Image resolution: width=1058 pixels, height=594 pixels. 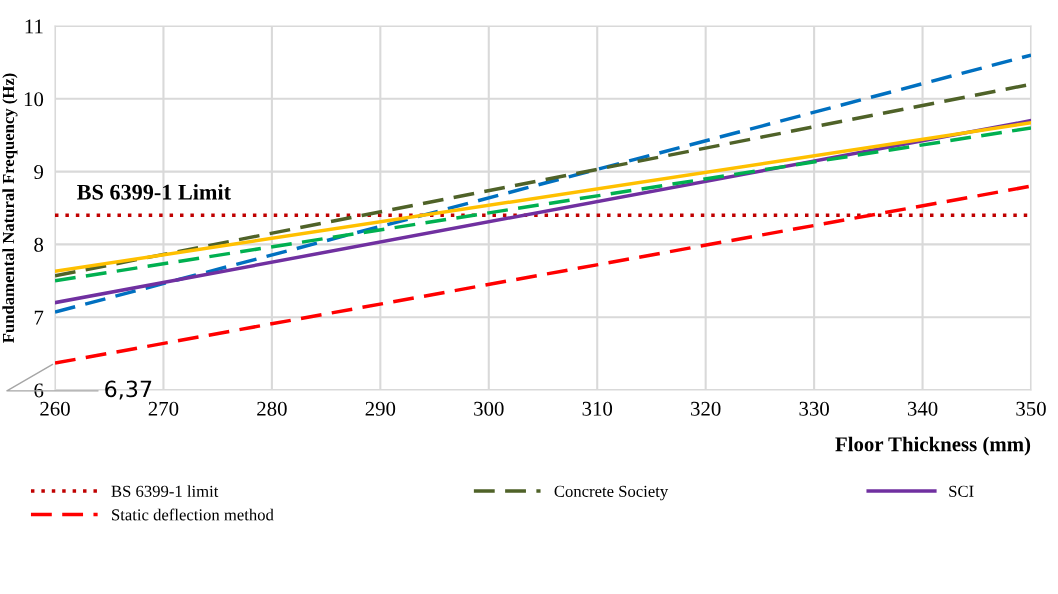 What do you see at coordinates (10, 208) in the screenshot?
I see `y-axis-title: Fundamental Natural Frequency (Hz)` at bounding box center [10, 208].